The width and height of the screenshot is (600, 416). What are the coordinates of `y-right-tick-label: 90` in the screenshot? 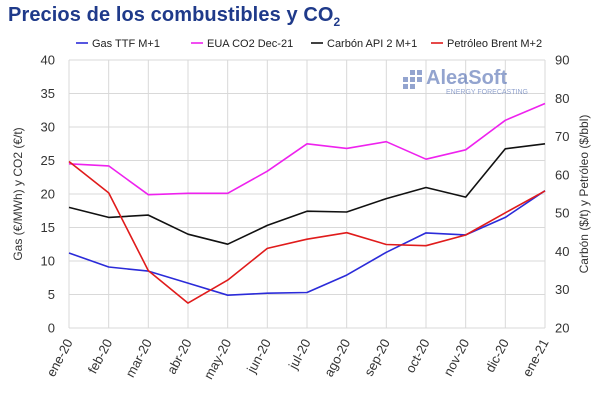 It's located at (562, 60).